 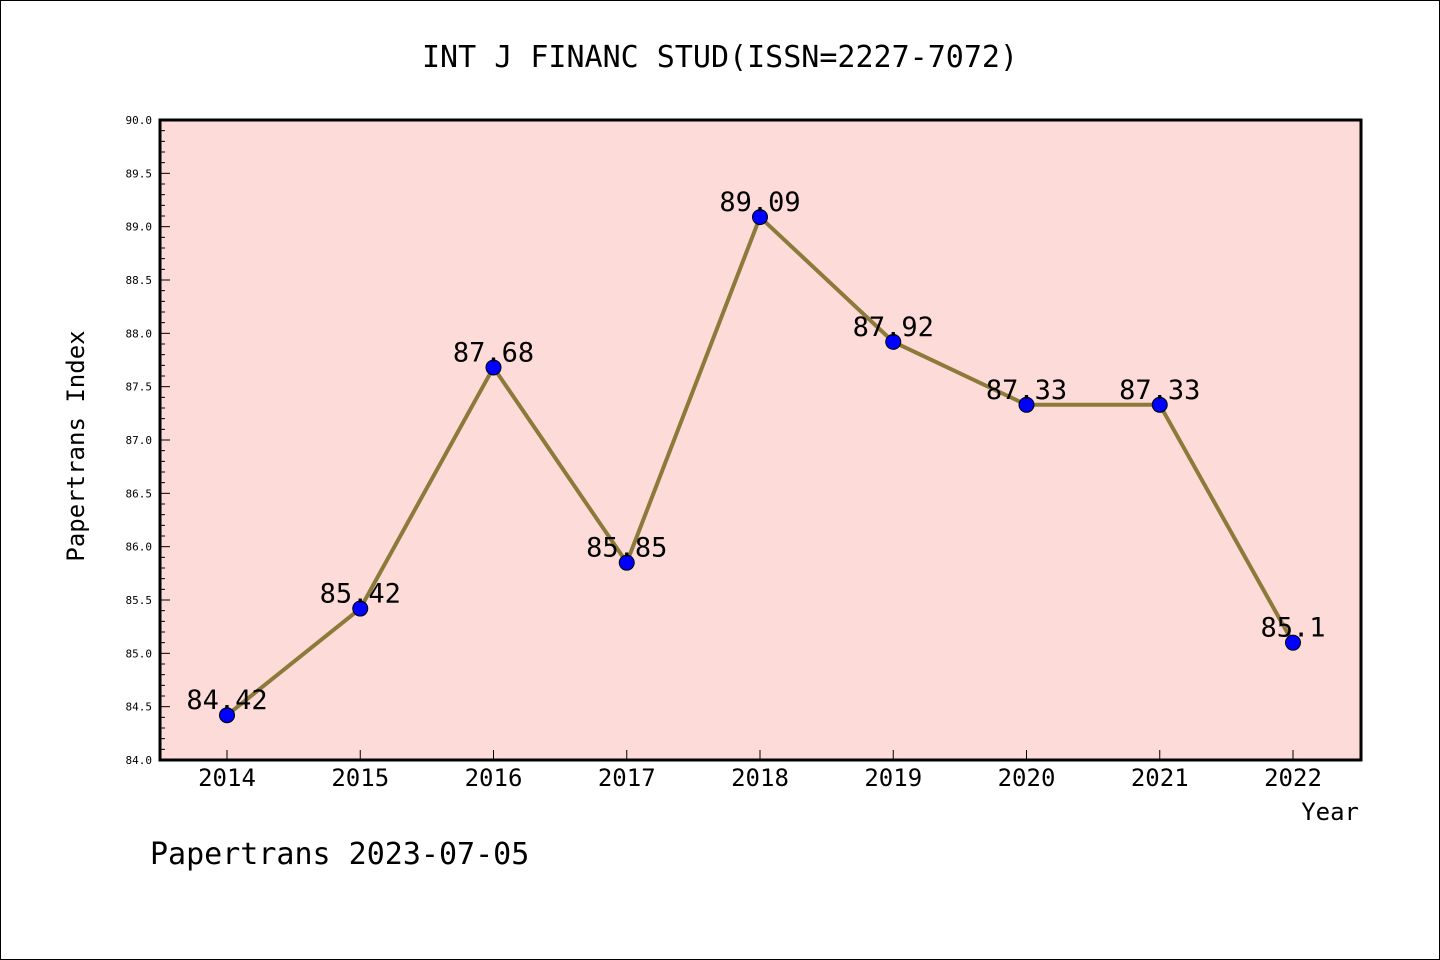 I want to click on y-axis-label: Papertrans Index, so click(x=76, y=445).